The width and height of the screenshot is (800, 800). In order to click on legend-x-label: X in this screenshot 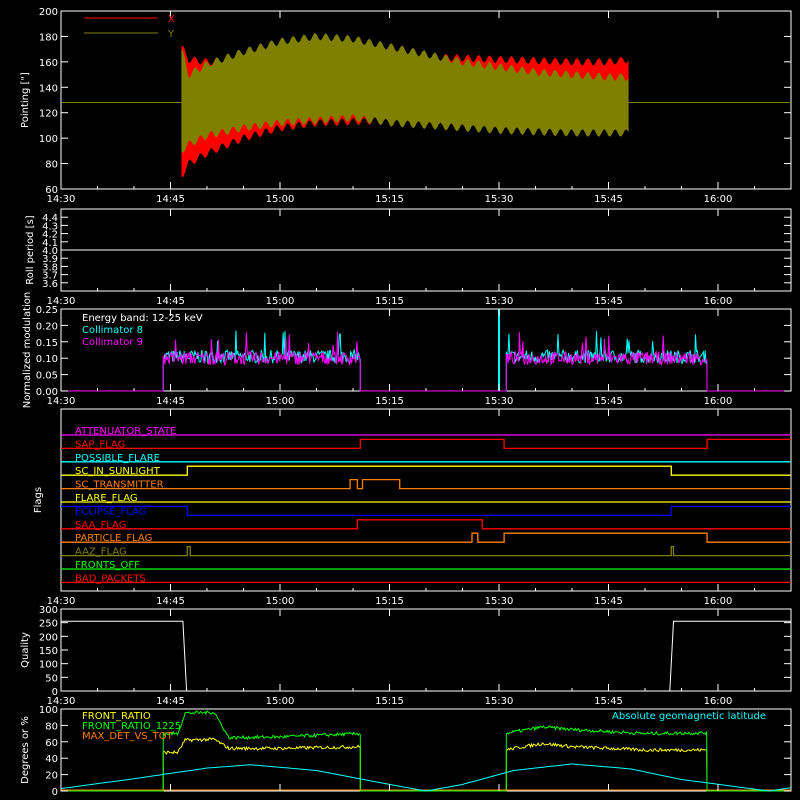, I will do `click(171, 19)`.